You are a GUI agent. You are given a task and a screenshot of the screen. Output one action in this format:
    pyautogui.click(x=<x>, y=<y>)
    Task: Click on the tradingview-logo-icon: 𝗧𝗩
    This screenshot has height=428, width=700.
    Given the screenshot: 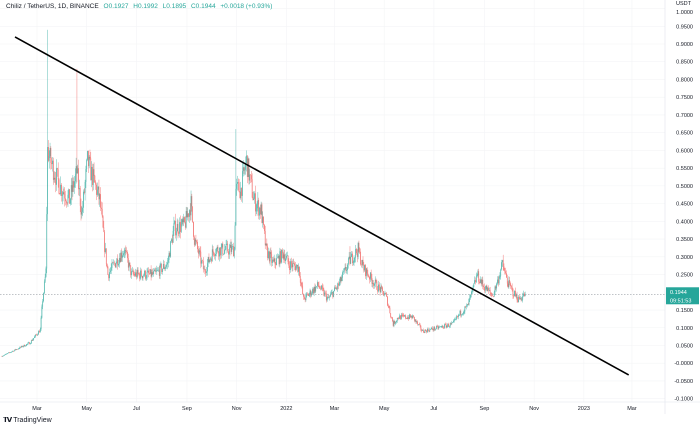 What is the action you would take?
    pyautogui.click(x=7, y=420)
    